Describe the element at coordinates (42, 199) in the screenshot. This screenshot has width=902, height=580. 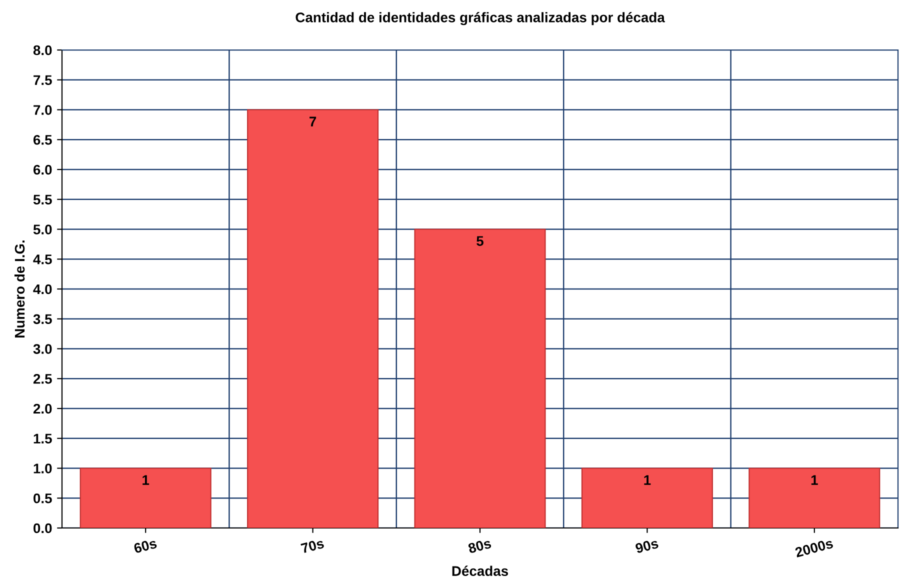
I see `y-tick-label: 5.5` at that location.